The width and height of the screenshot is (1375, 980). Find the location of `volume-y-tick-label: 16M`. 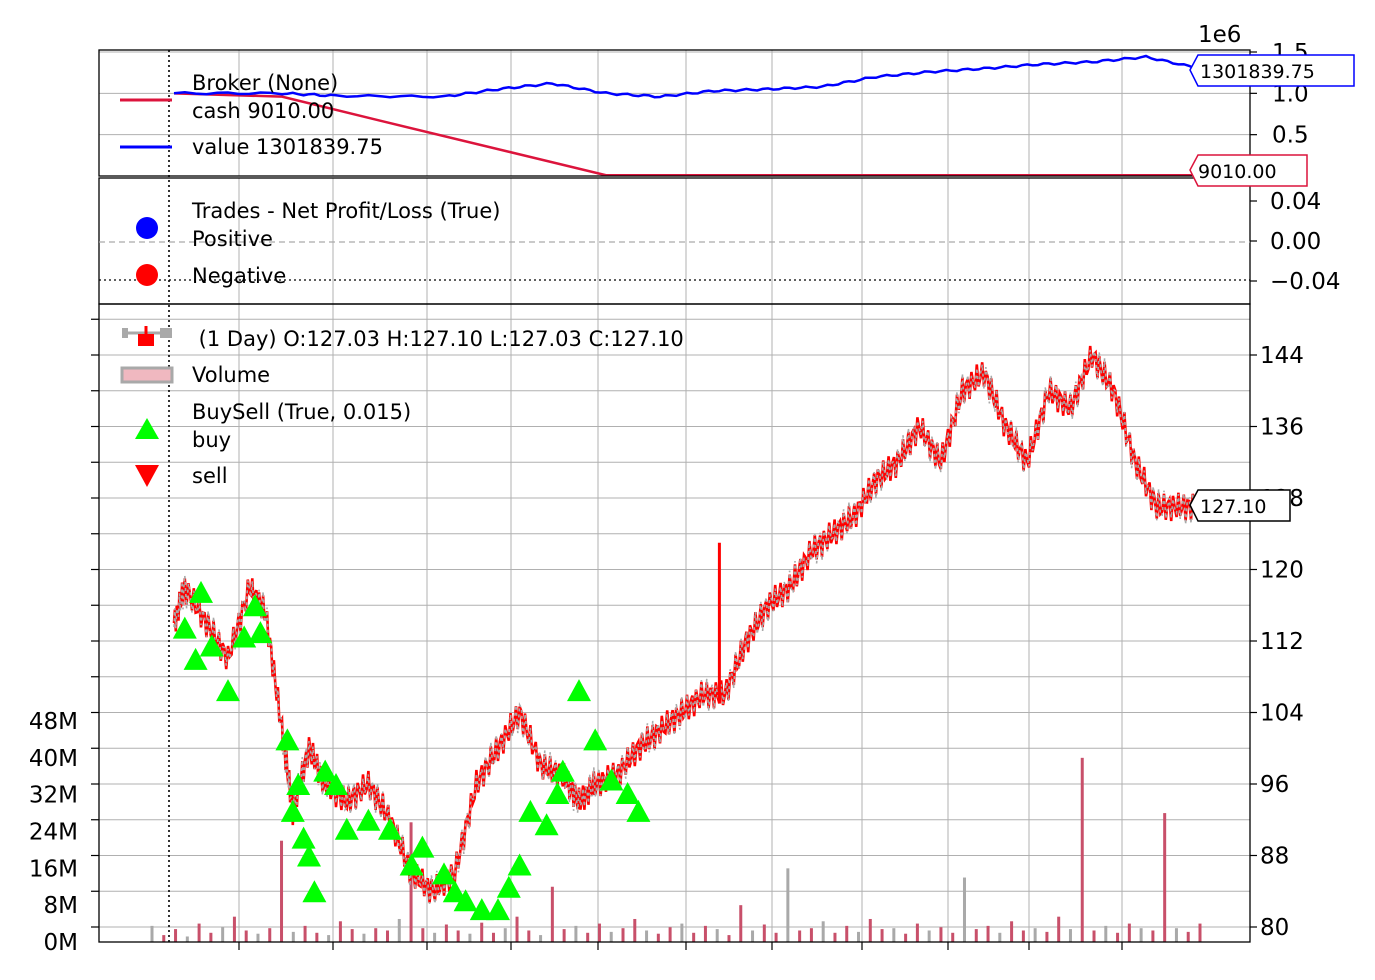

volume-y-tick-label: 16M is located at coordinates (53, 869).